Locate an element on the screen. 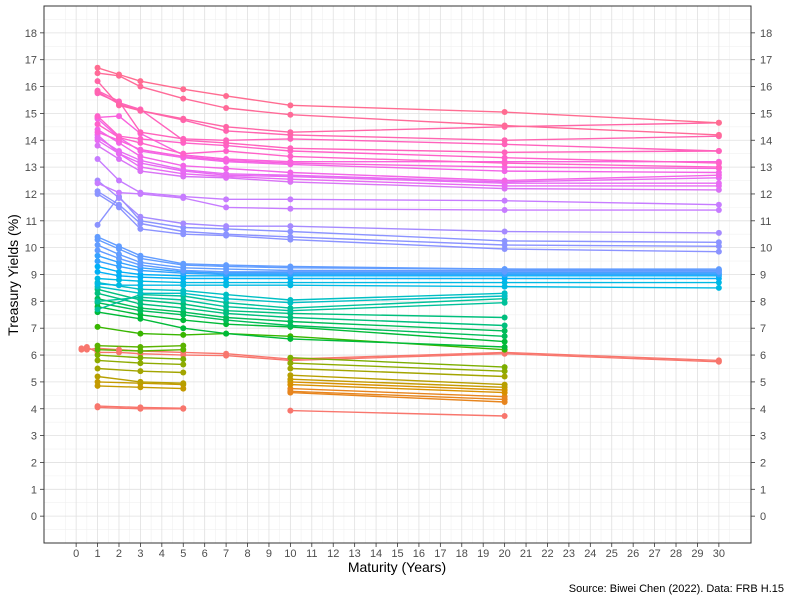 Image resolution: width=800 pixels, height=605 pixels. y-tick-label-right: 12 is located at coordinates (766, 195).